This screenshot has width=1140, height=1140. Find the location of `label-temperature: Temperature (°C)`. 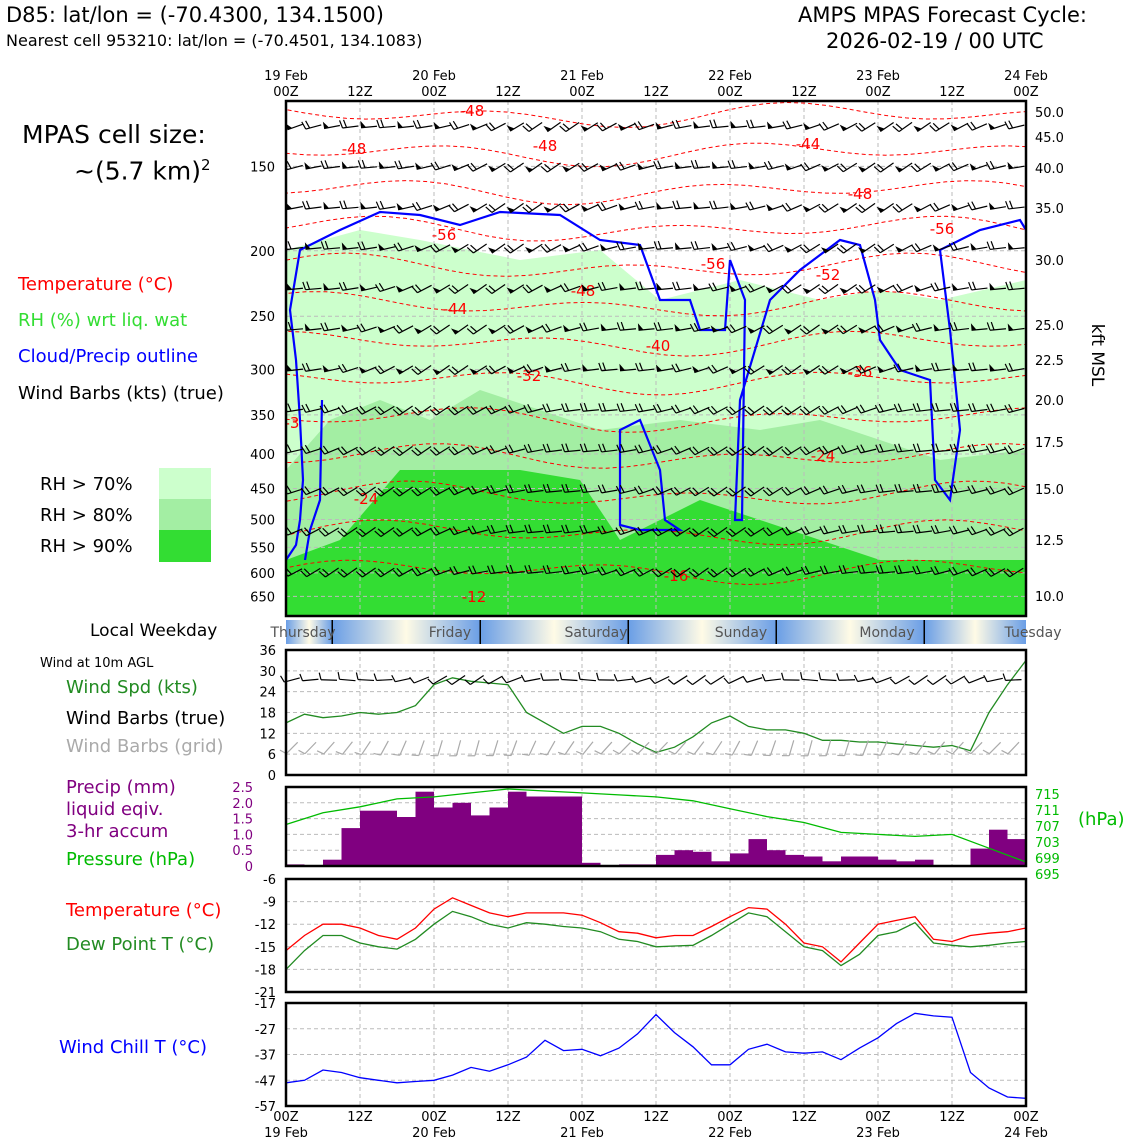

label-temperature: Temperature (°C) is located at coordinates (144, 910).